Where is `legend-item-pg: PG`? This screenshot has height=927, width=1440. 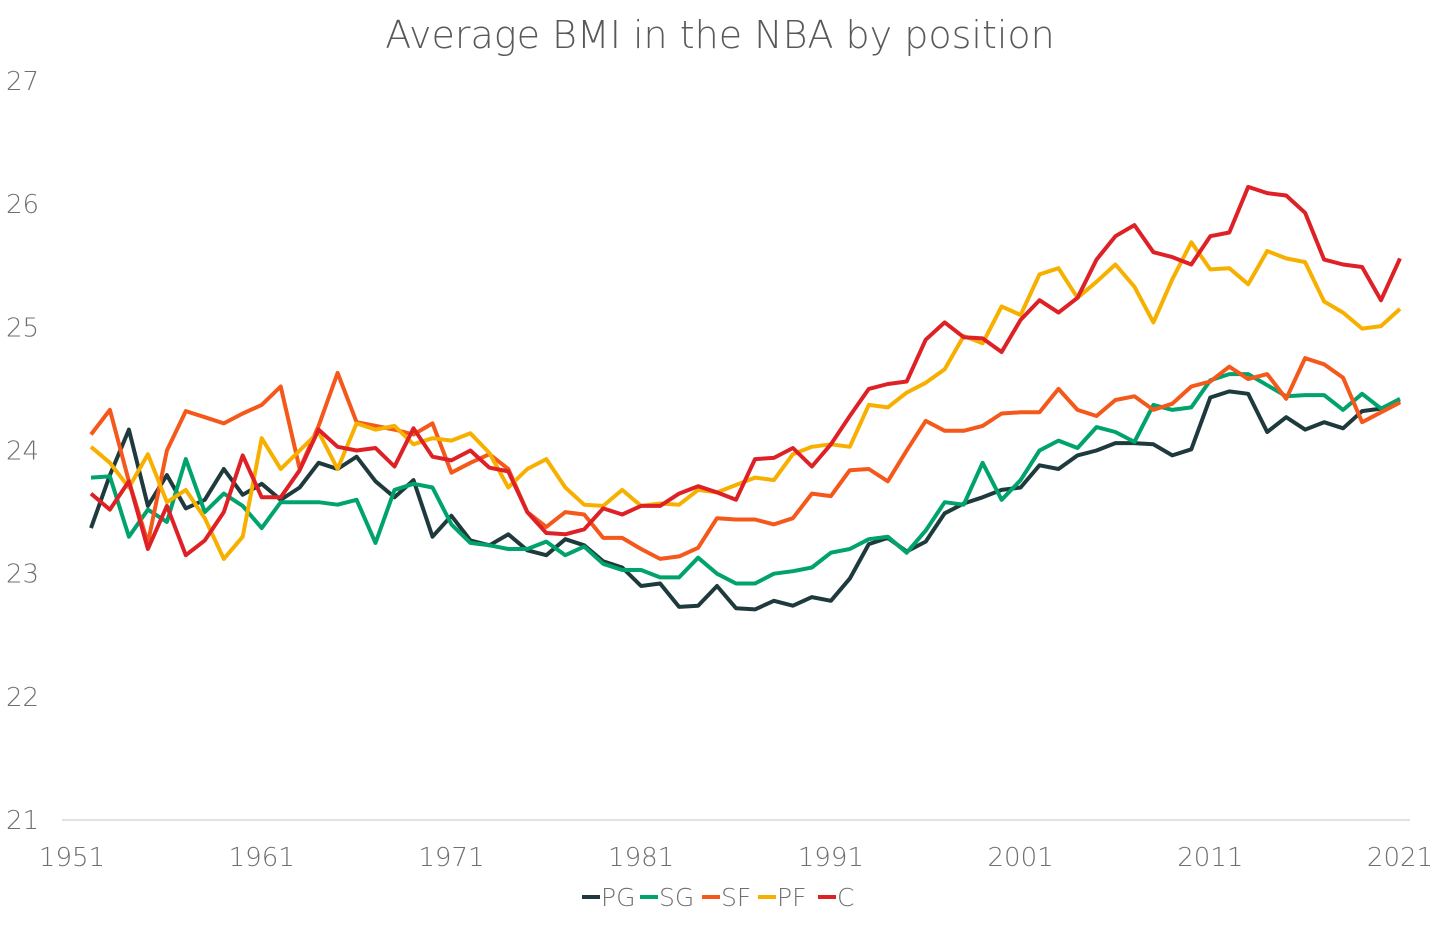 legend-item-pg: PG is located at coordinates (608, 897).